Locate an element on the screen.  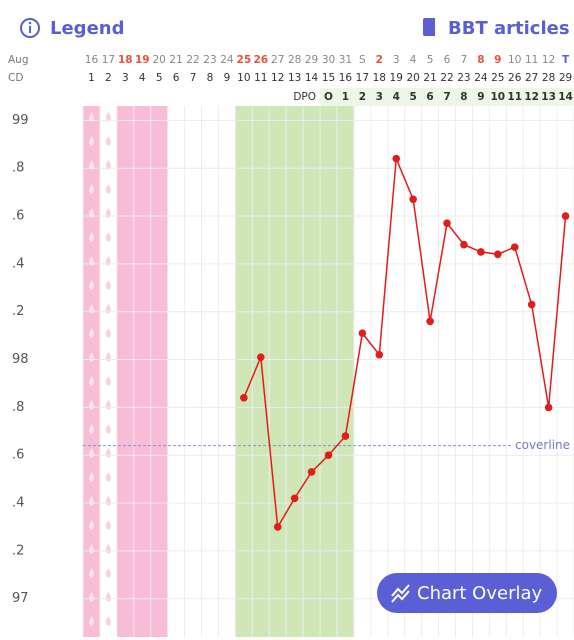
cd-label: 23 is located at coordinates (463, 78).